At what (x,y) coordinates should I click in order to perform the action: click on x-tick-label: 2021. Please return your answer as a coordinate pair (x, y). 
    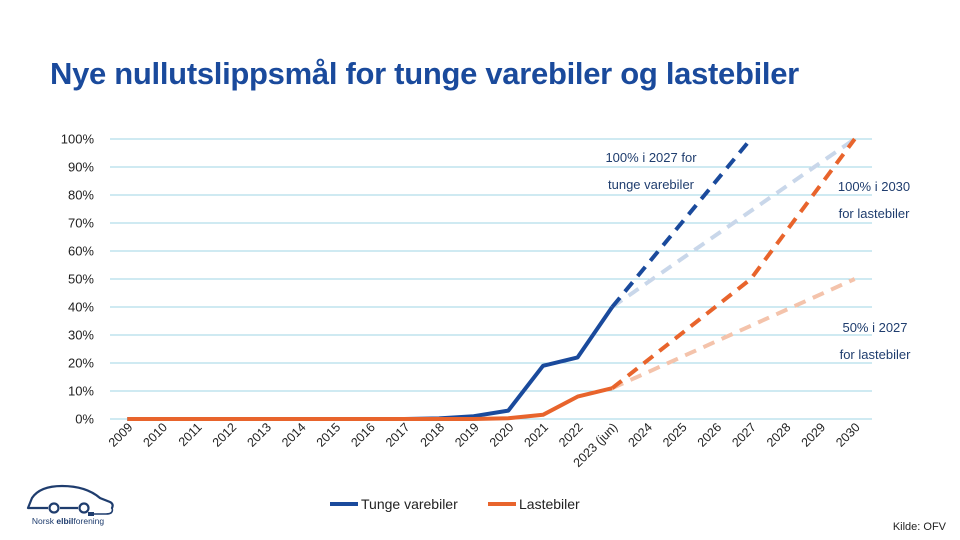
    Looking at the image, I should click on (537, 435).